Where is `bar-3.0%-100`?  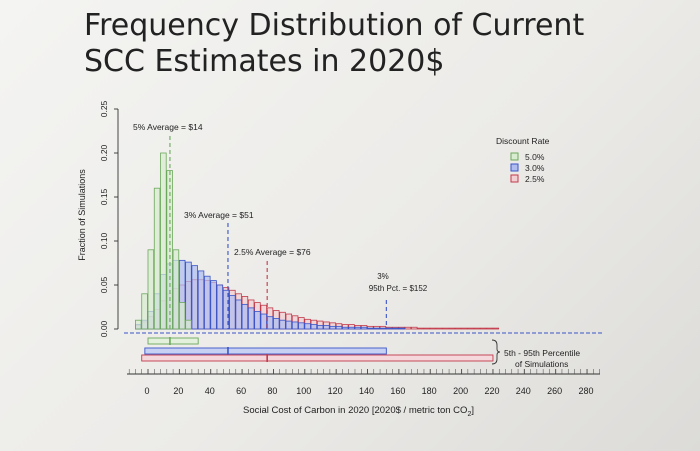
bar-3.0%-100 is located at coordinates (307, 326).